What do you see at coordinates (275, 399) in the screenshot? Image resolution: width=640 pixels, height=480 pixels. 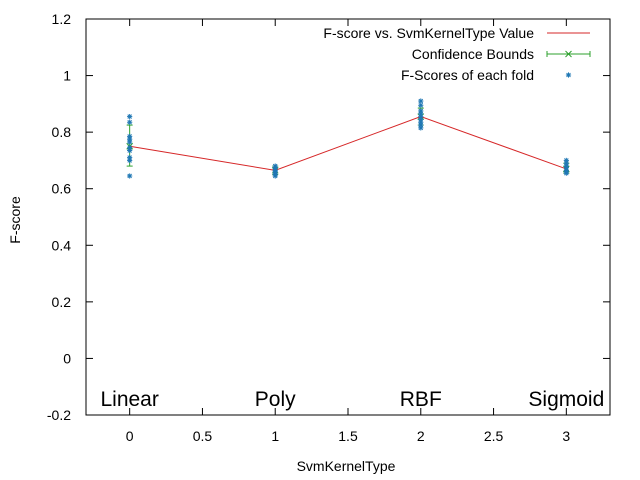 I see `category-label: Poly` at bounding box center [275, 399].